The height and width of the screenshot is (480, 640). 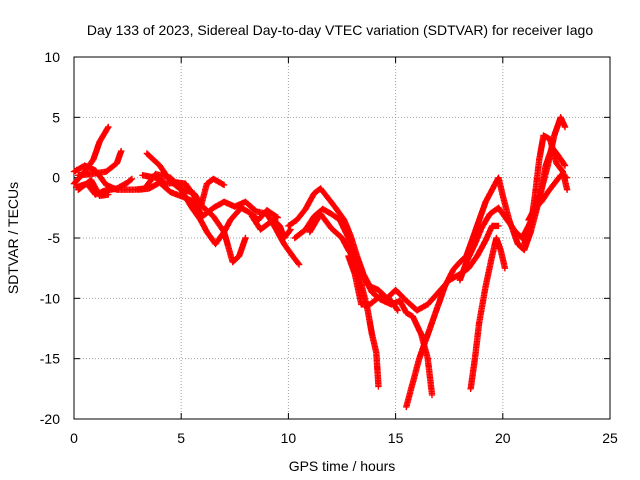 What do you see at coordinates (74, 438) in the screenshot?
I see `x-tick-label: 0` at bounding box center [74, 438].